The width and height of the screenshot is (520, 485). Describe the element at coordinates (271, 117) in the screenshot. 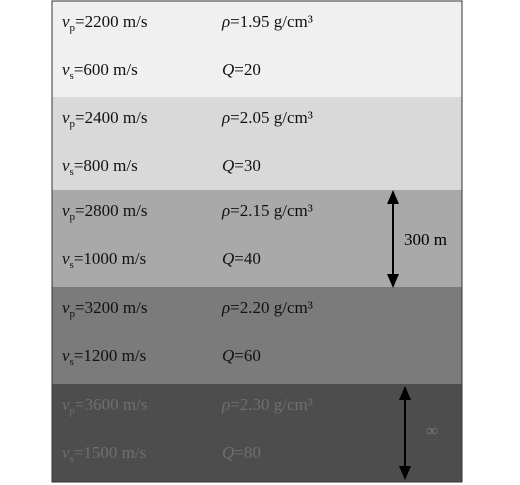

I see `rho-value: =2.05 g/cm³` at that location.